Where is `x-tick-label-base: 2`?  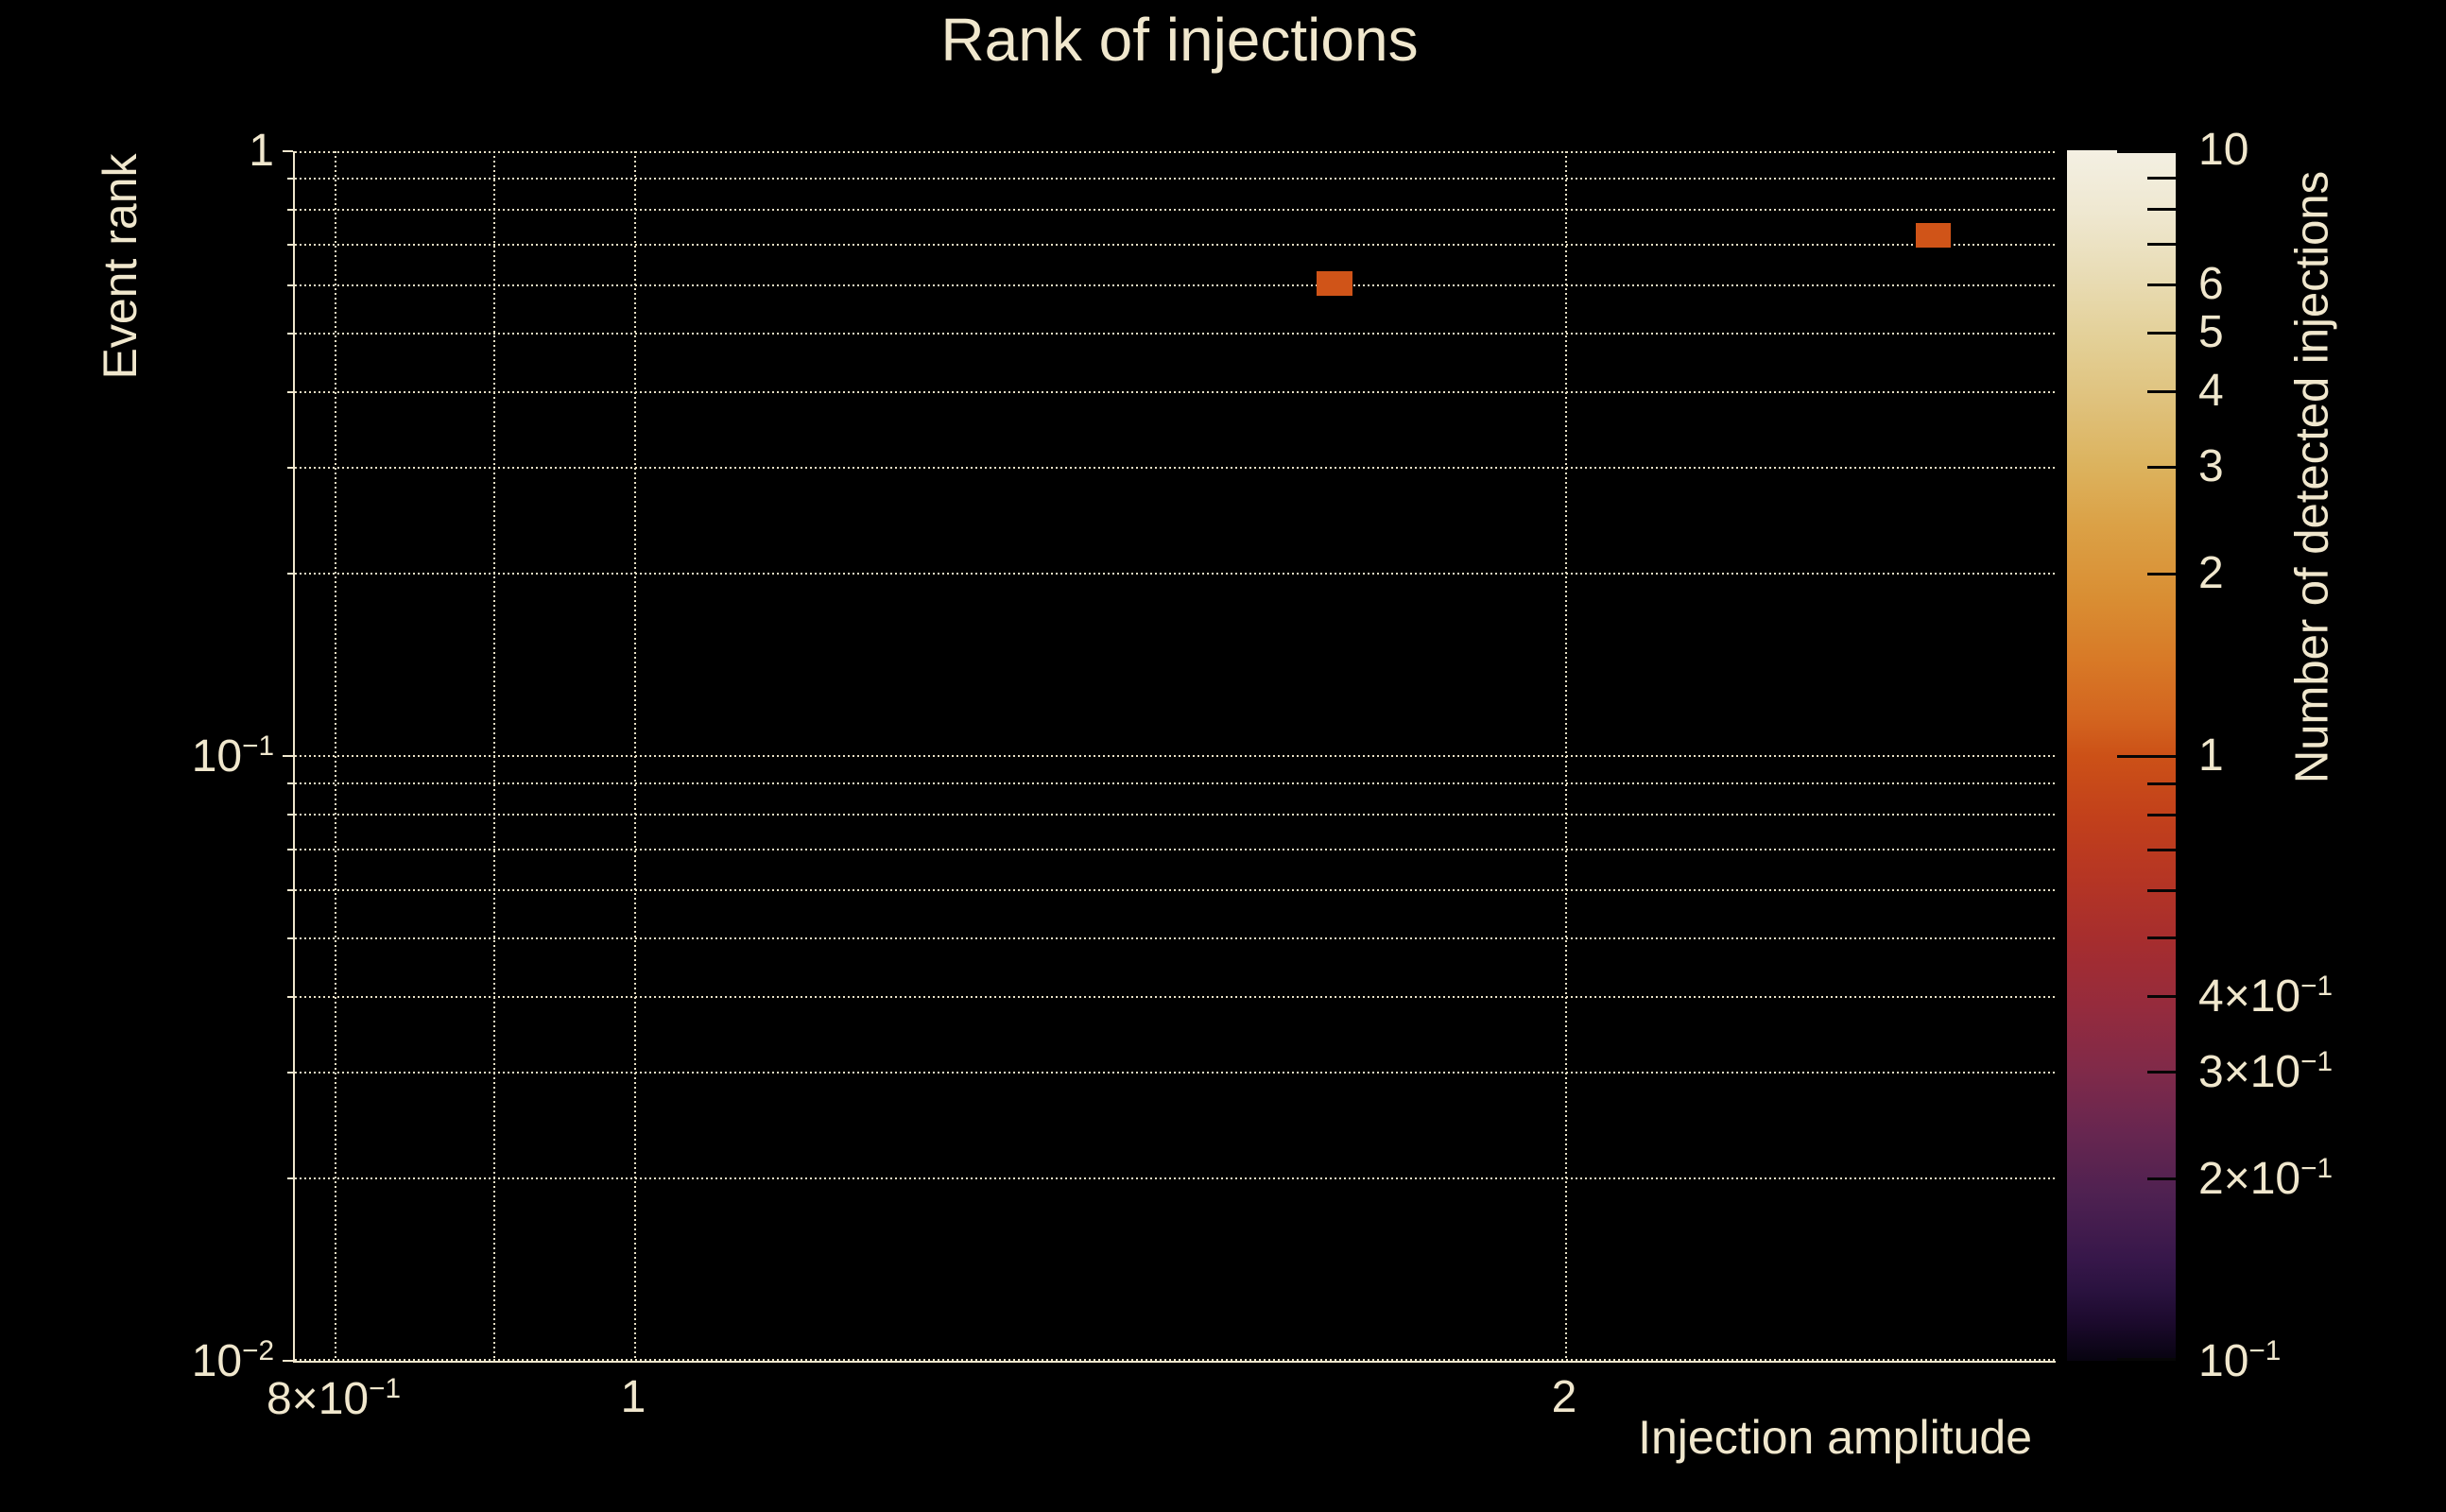 x-tick-label-base: 2 is located at coordinates (1564, 1397).